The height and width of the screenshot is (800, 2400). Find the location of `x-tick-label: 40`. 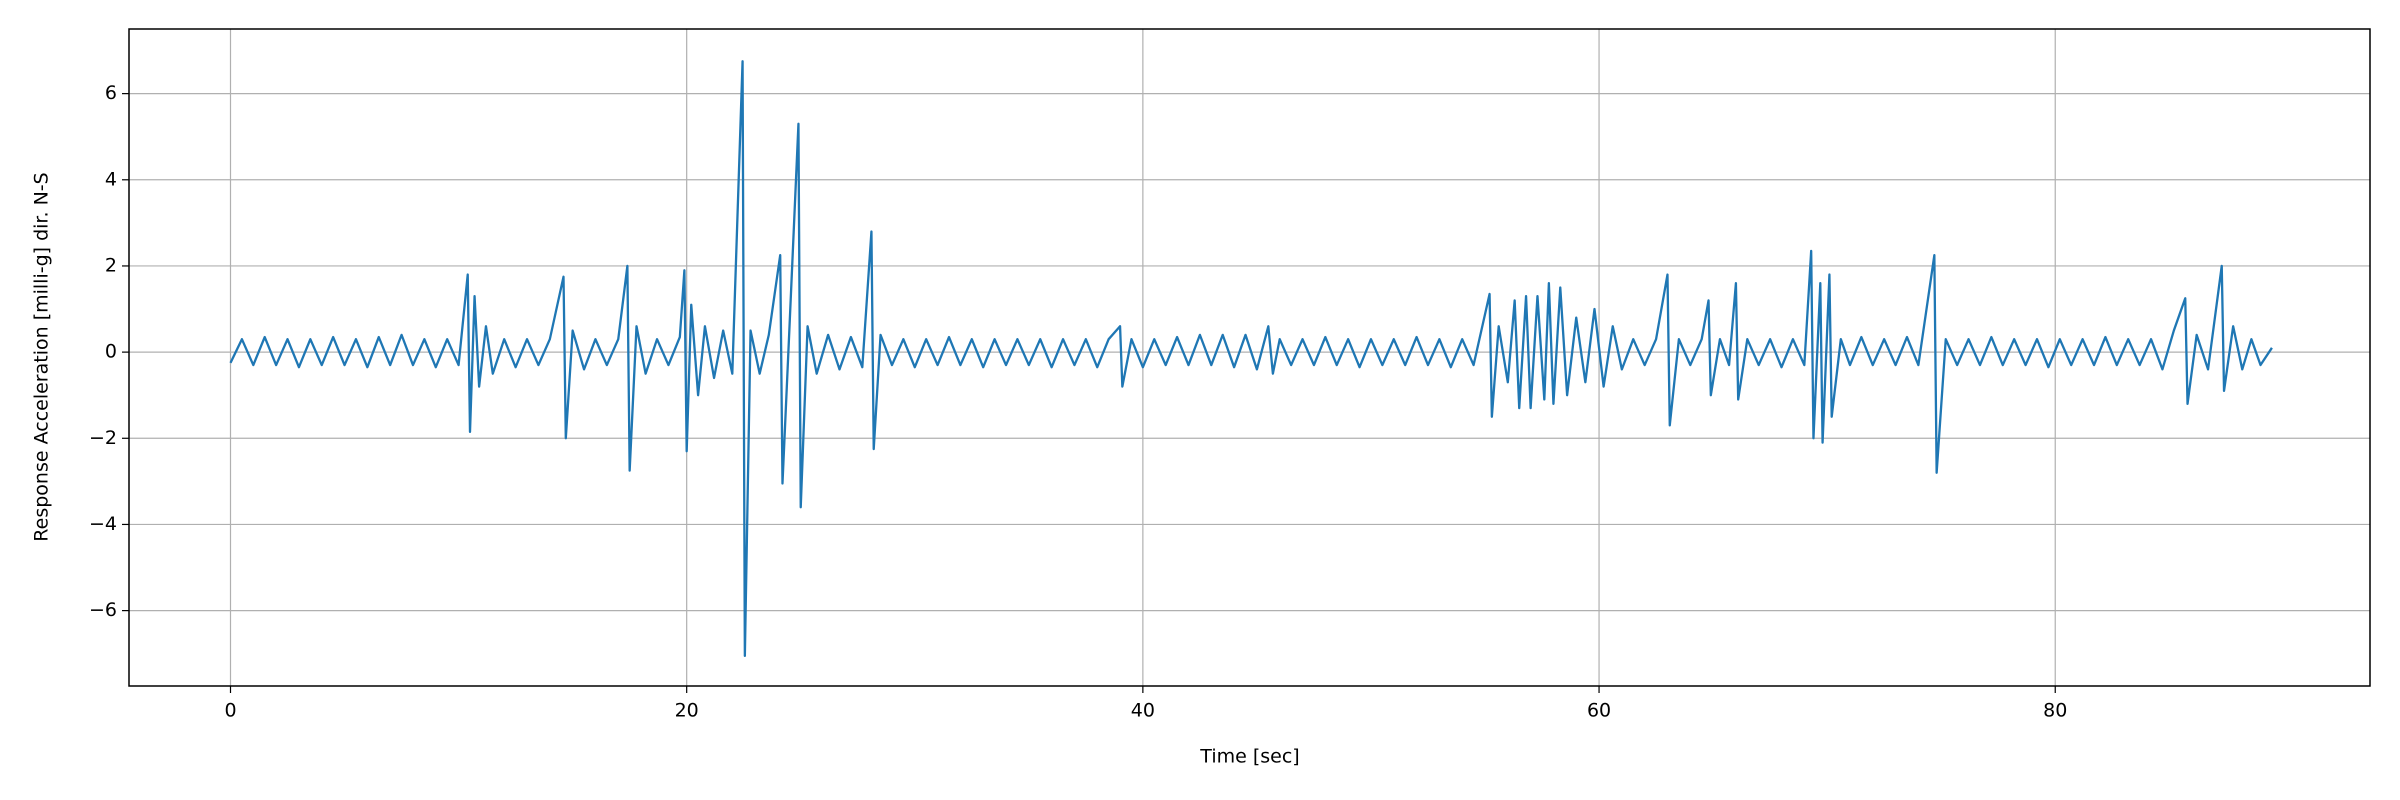

x-tick-label: 40 is located at coordinates (1143, 711).